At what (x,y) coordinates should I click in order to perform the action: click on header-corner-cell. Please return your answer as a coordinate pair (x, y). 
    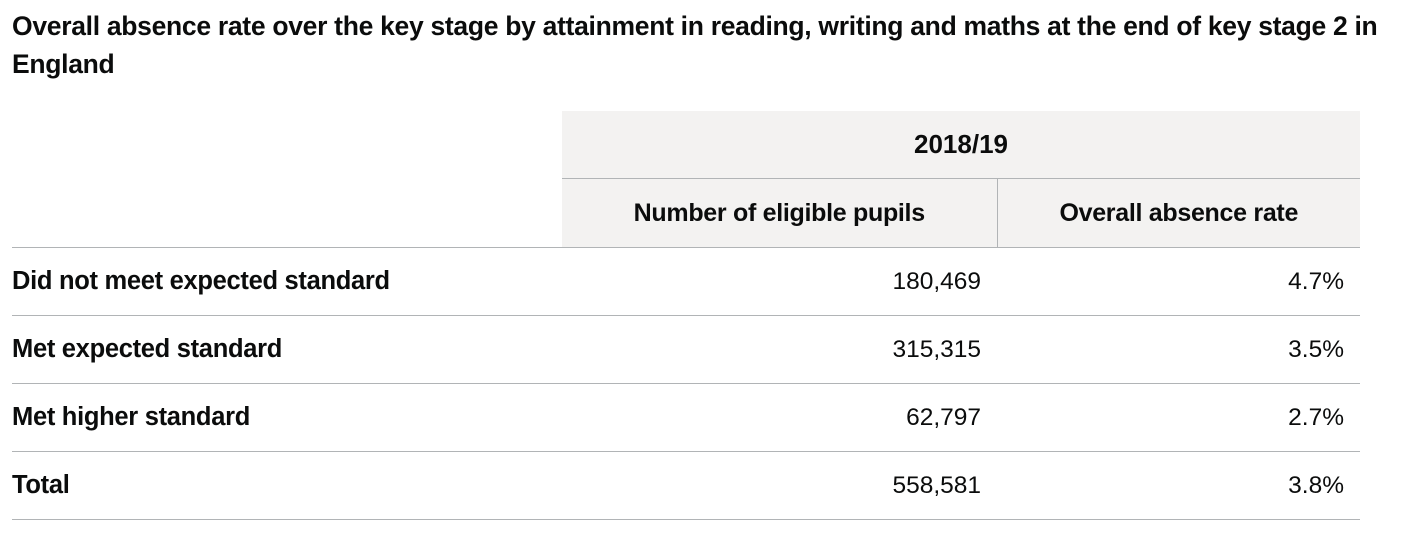
    Looking at the image, I should click on (287, 145).